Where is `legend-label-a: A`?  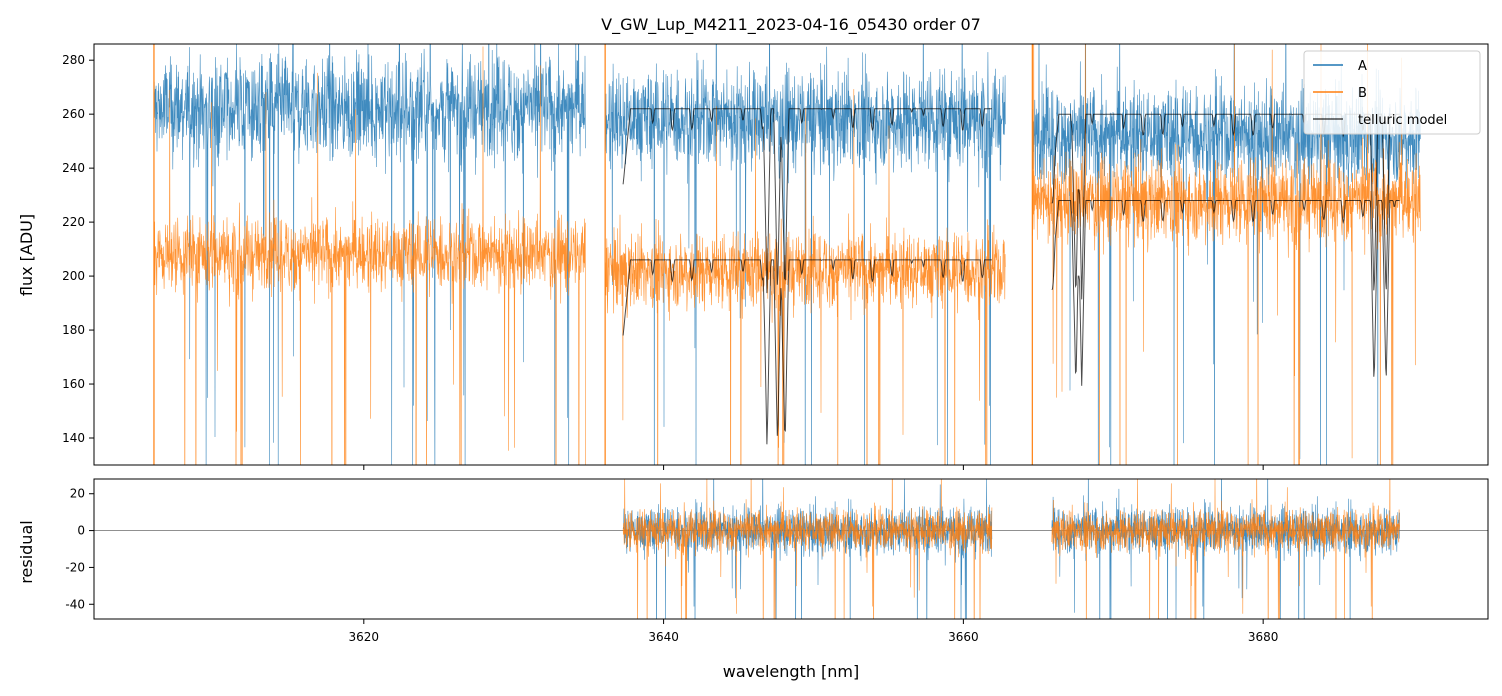
legend-label-a: A is located at coordinates (1362, 66).